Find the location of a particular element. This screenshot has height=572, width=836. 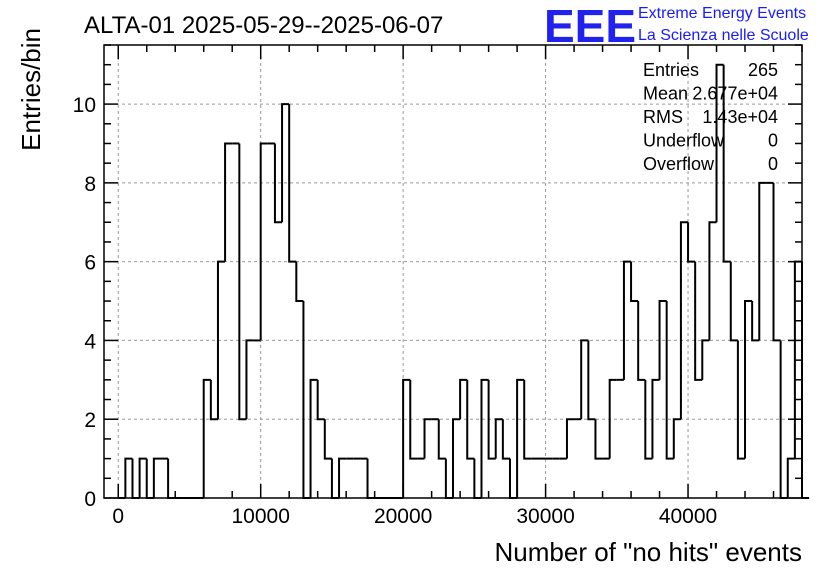

logo-line-1: Extreme Energy Events is located at coordinates (722, 13).